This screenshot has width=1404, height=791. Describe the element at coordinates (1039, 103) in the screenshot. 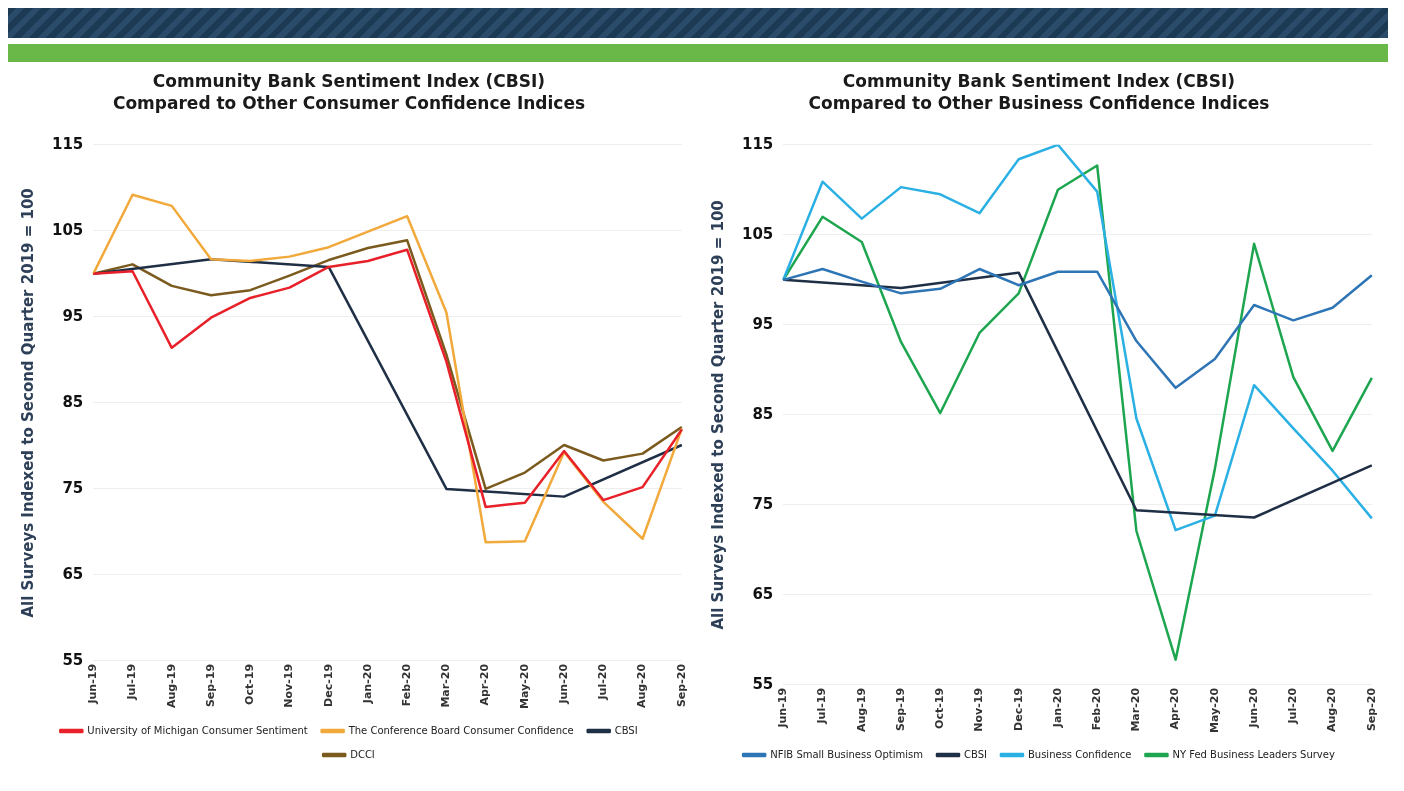

I see `chart-subtitle: Compared to Other Business Confidence Indices` at that location.